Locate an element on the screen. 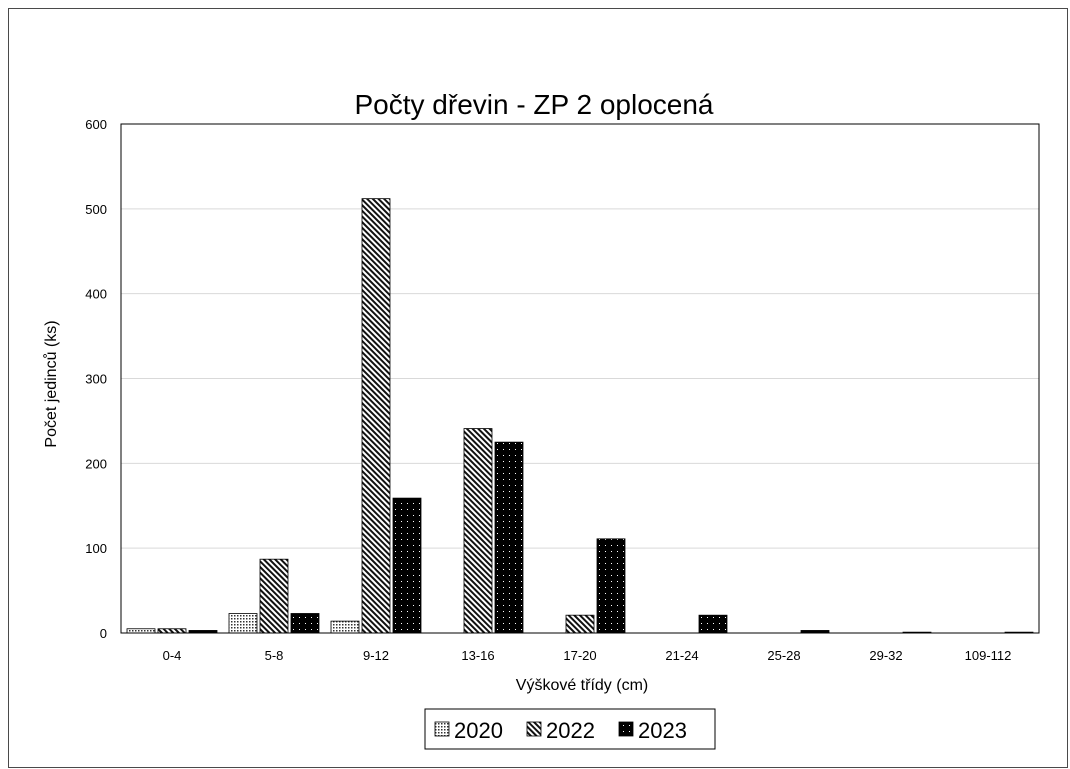 The height and width of the screenshot is (769, 1070). x-axis-label: Výškové třídy (cm) is located at coordinates (582, 685).